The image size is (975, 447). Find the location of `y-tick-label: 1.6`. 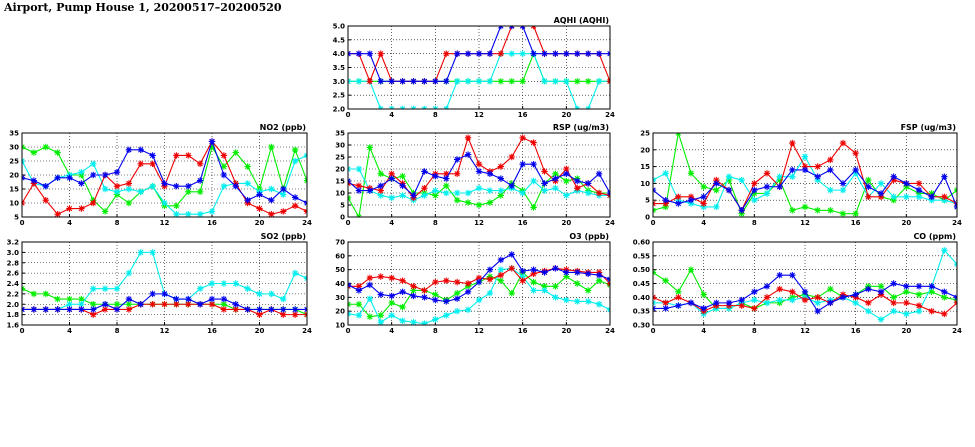

y-tick-label: 1.6 is located at coordinates (13, 326).